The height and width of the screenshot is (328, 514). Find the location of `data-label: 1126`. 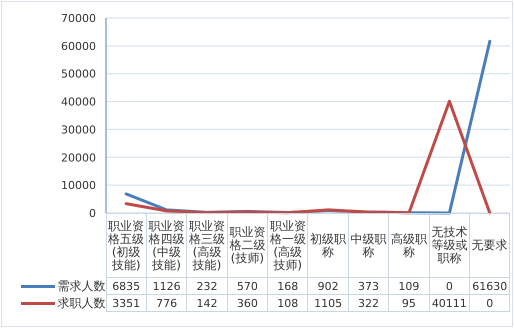

data-label: 1126 is located at coordinates (166, 286).